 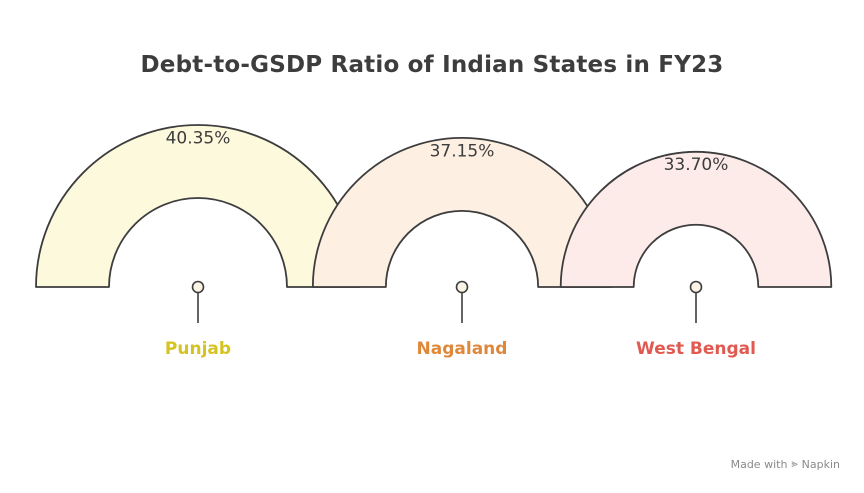 I want to click on napkin-brand-text: Napkin, so click(x=820, y=464).